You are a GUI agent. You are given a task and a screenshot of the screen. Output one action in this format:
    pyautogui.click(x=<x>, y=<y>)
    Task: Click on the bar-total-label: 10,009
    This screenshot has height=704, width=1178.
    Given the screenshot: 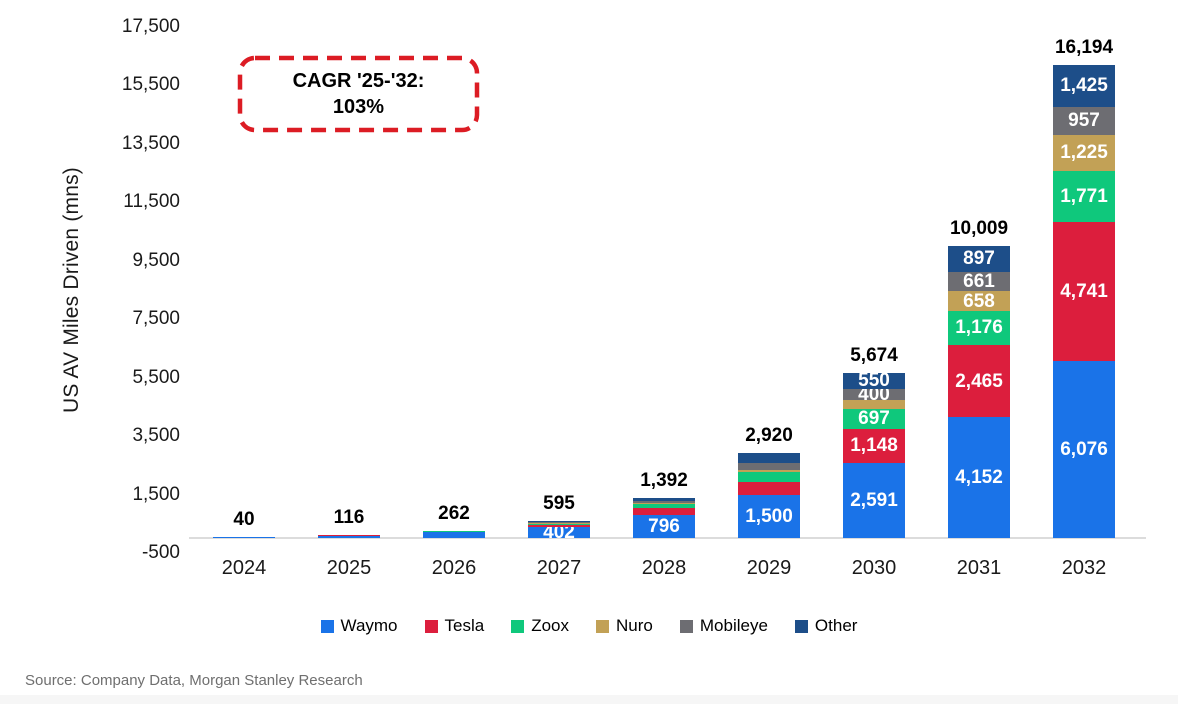 What is the action you would take?
    pyautogui.click(x=979, y=228)
    